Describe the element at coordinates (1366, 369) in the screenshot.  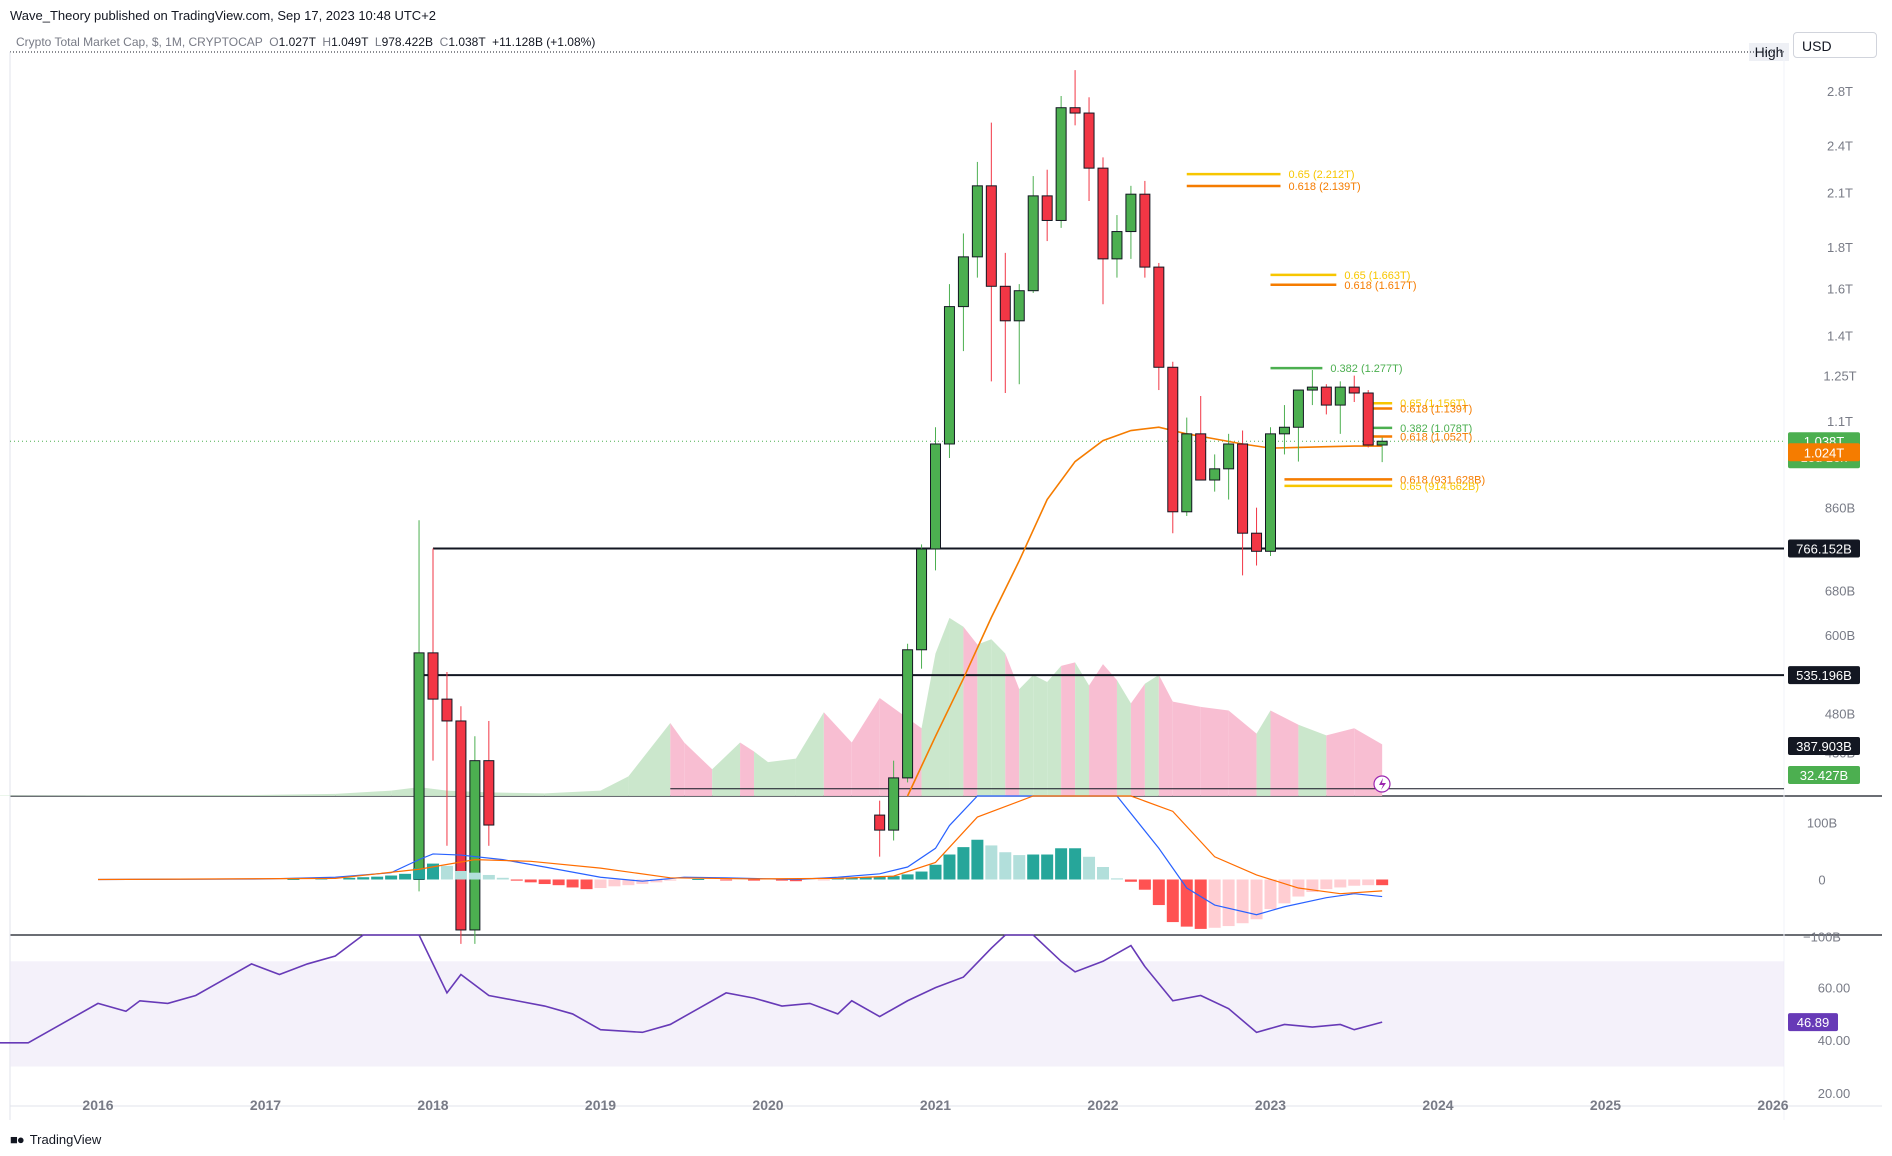
I see `fib-level-label: 0.382 (1.277T)` at that location.